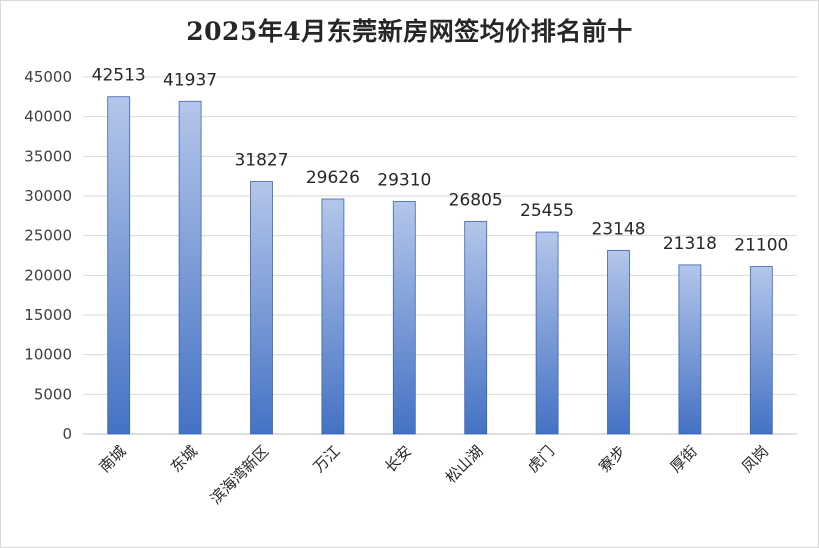  Describe the element at coordinates (541, 459) in the screenshot. I see `x-category-label: 虎门` at that location.